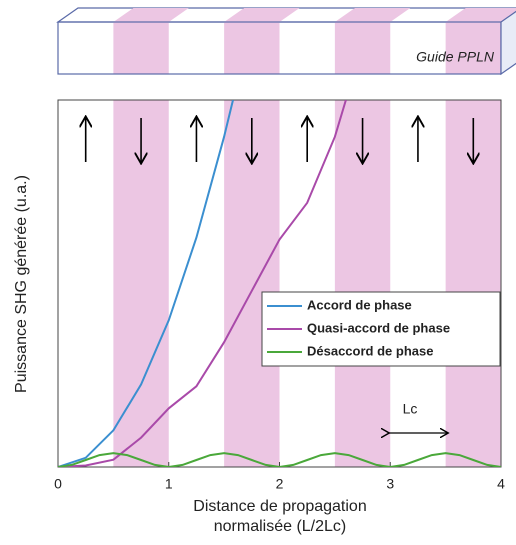  I want to click on x-tick-label: 3, so click(390, 484).